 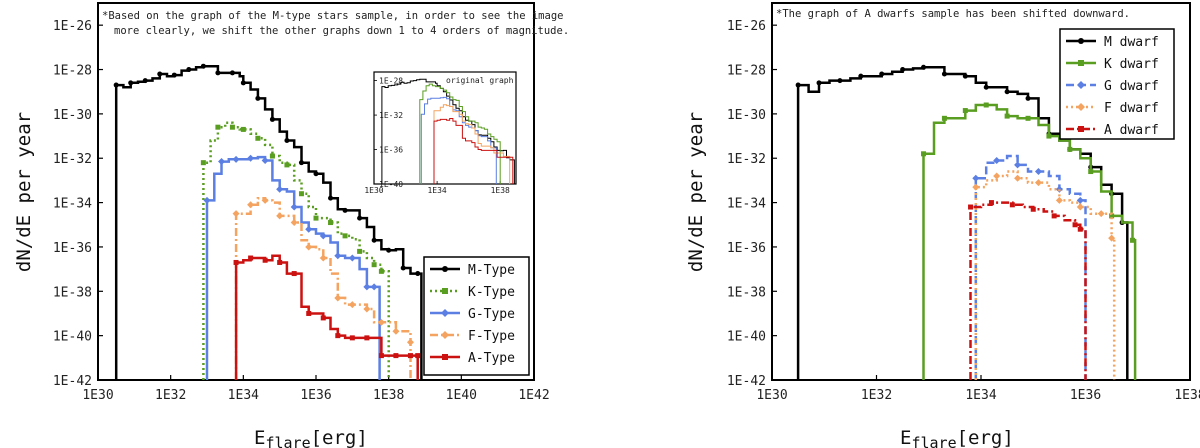 I want to click on right-ytick-label: 1E-38, so click(x=746, y=292).